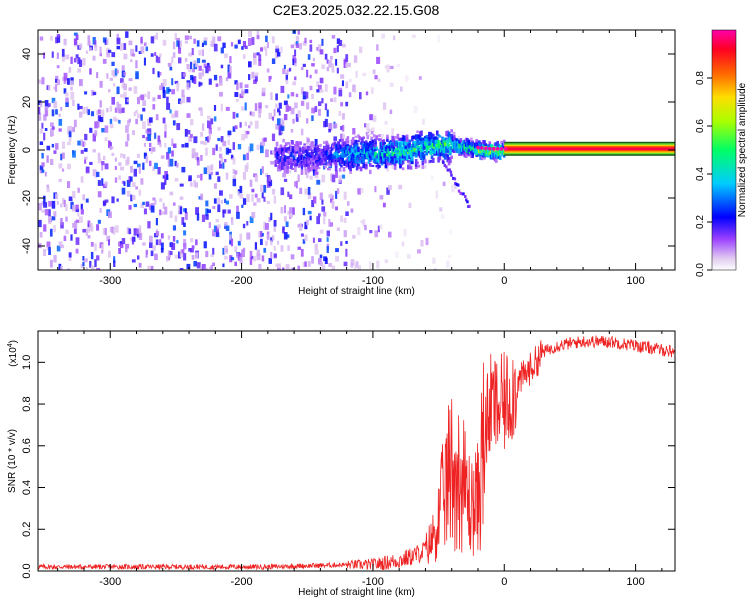  I want to click on snr-xtick-label: -200, so click(242, 582).